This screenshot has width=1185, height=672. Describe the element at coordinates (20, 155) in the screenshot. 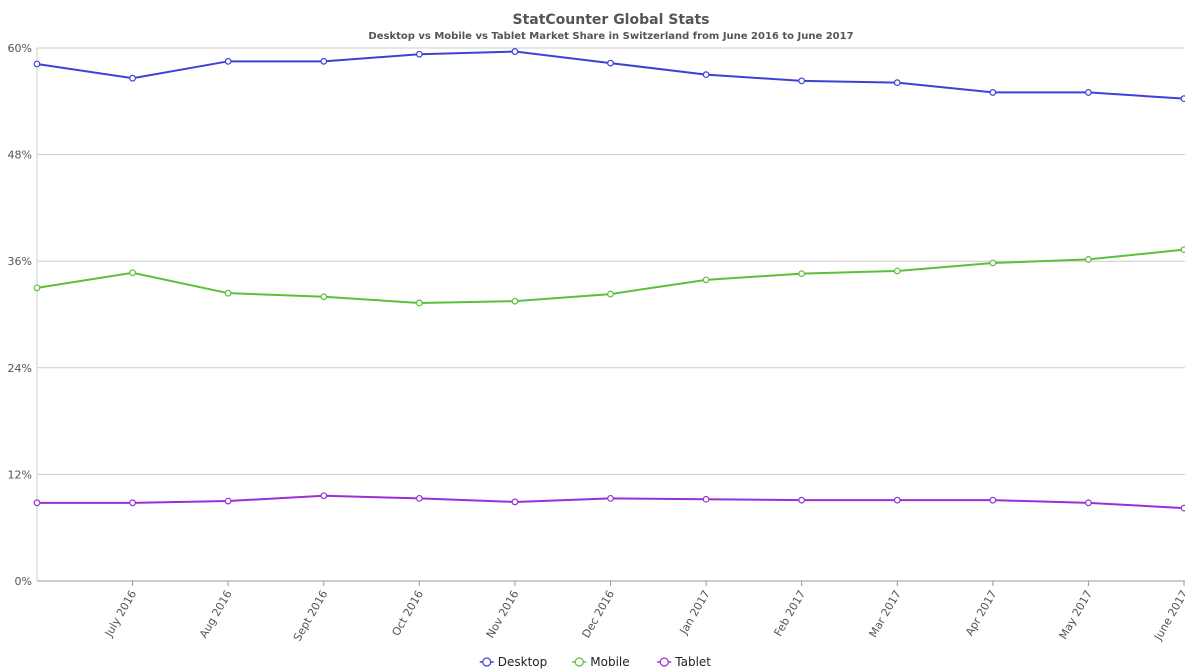

I see `y-tick-label: 48%` at that location.